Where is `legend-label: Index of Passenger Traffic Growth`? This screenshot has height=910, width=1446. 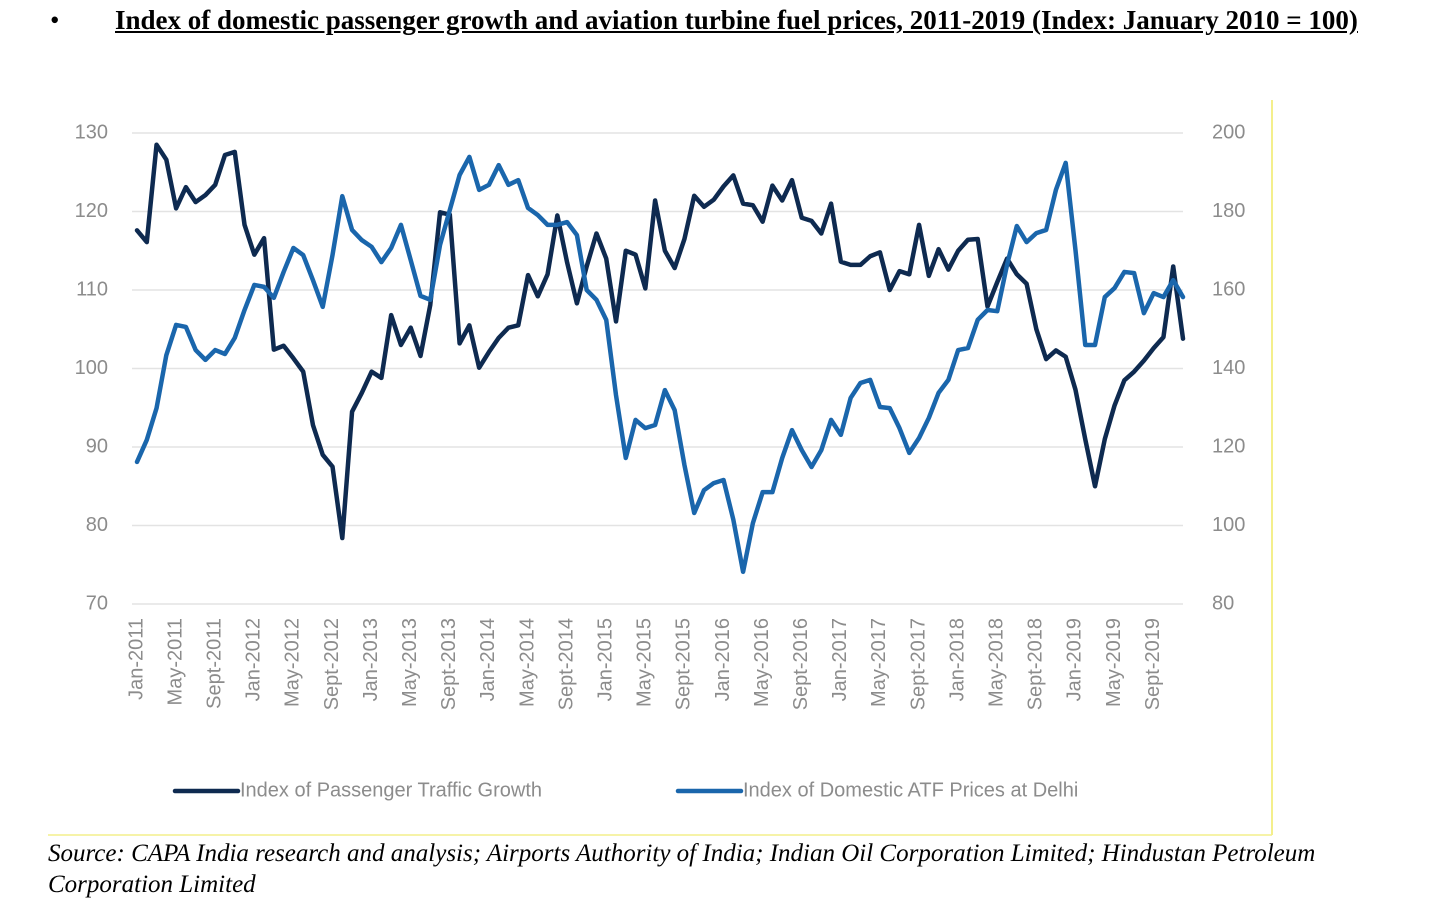 legend-label: Index of Passenger Traffic Growth is located at coordinates (391, 790).